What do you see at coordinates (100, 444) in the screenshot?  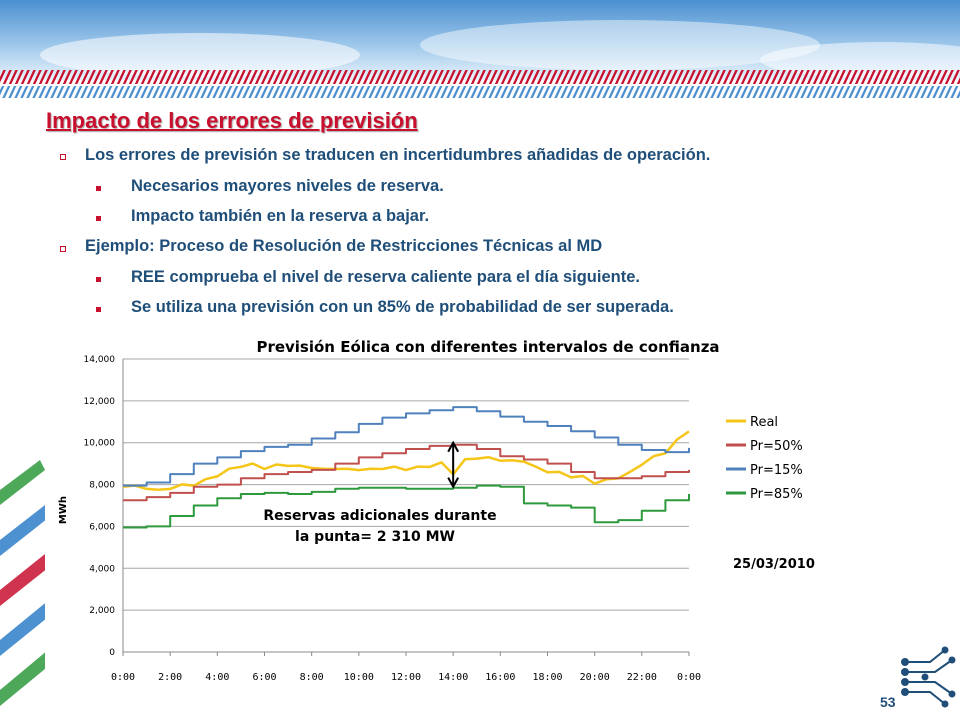 I see `y-tick-label: 10,000` at bounding box center [100, 444].